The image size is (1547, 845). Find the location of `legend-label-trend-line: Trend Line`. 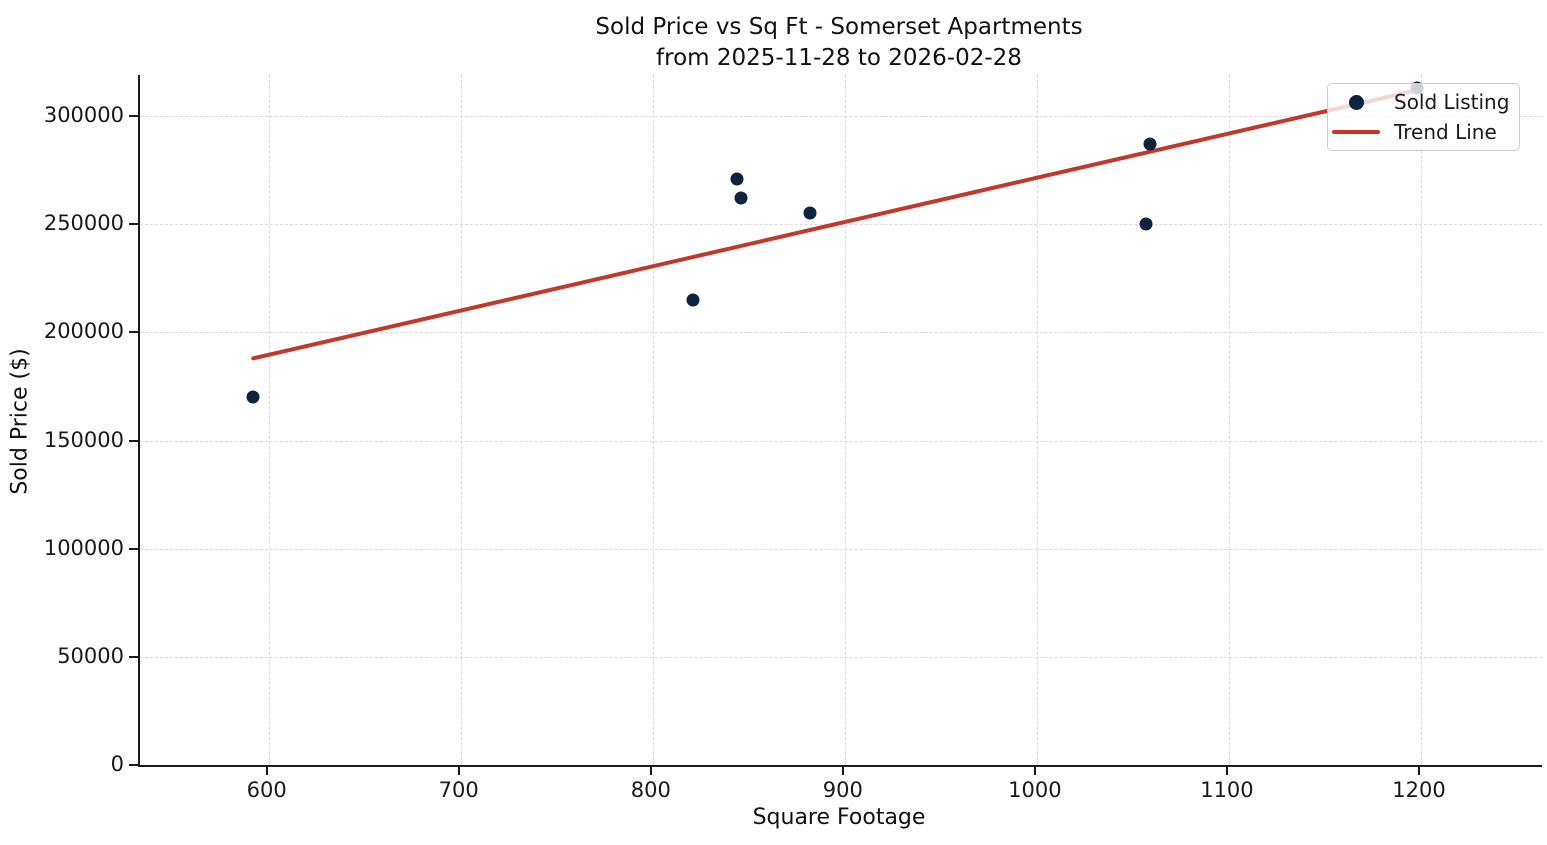

legend-label-trend-line: Trend Line is located at coordinates (1445, 132).